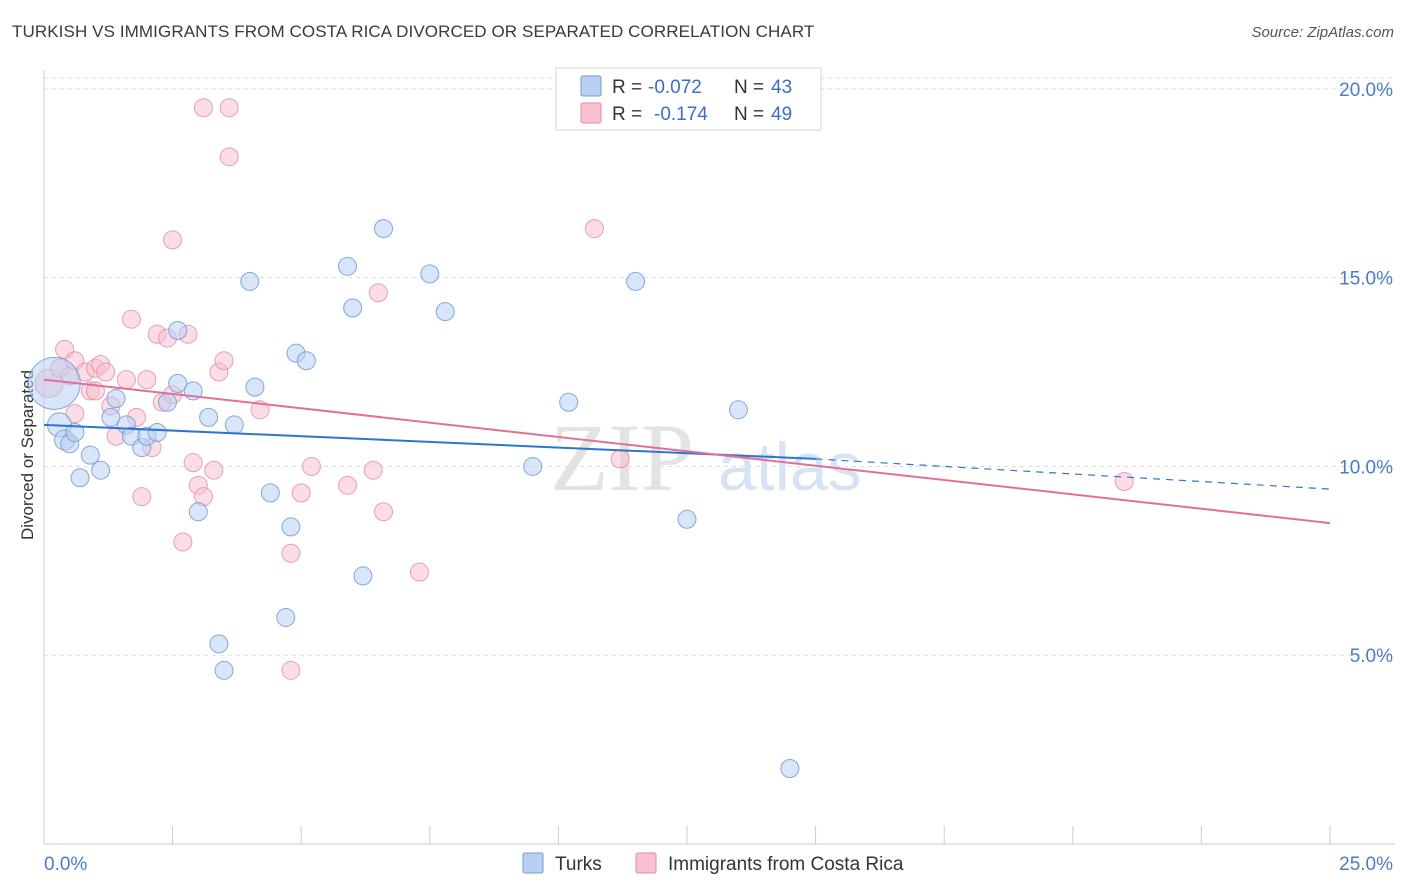  I want to click on bottom-legend-label-costa-rica: Immigrants from Costa Rica, so click(786, 864).